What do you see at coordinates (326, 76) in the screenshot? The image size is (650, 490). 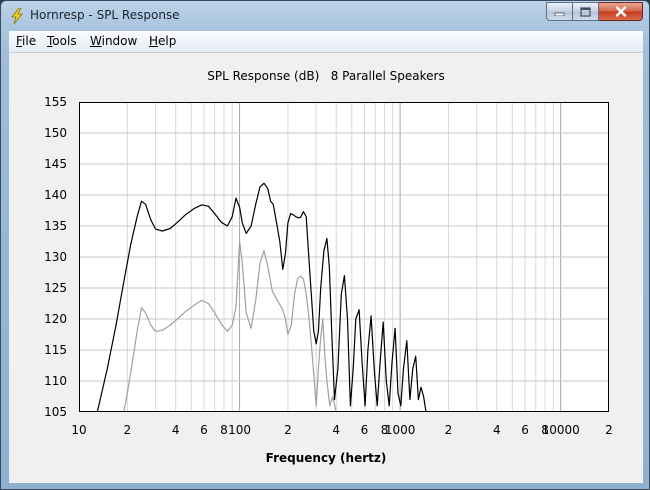 I see `chart-title: SPL Response (dB) 8 Parallel Speakers` at bounding box center [326, 76].